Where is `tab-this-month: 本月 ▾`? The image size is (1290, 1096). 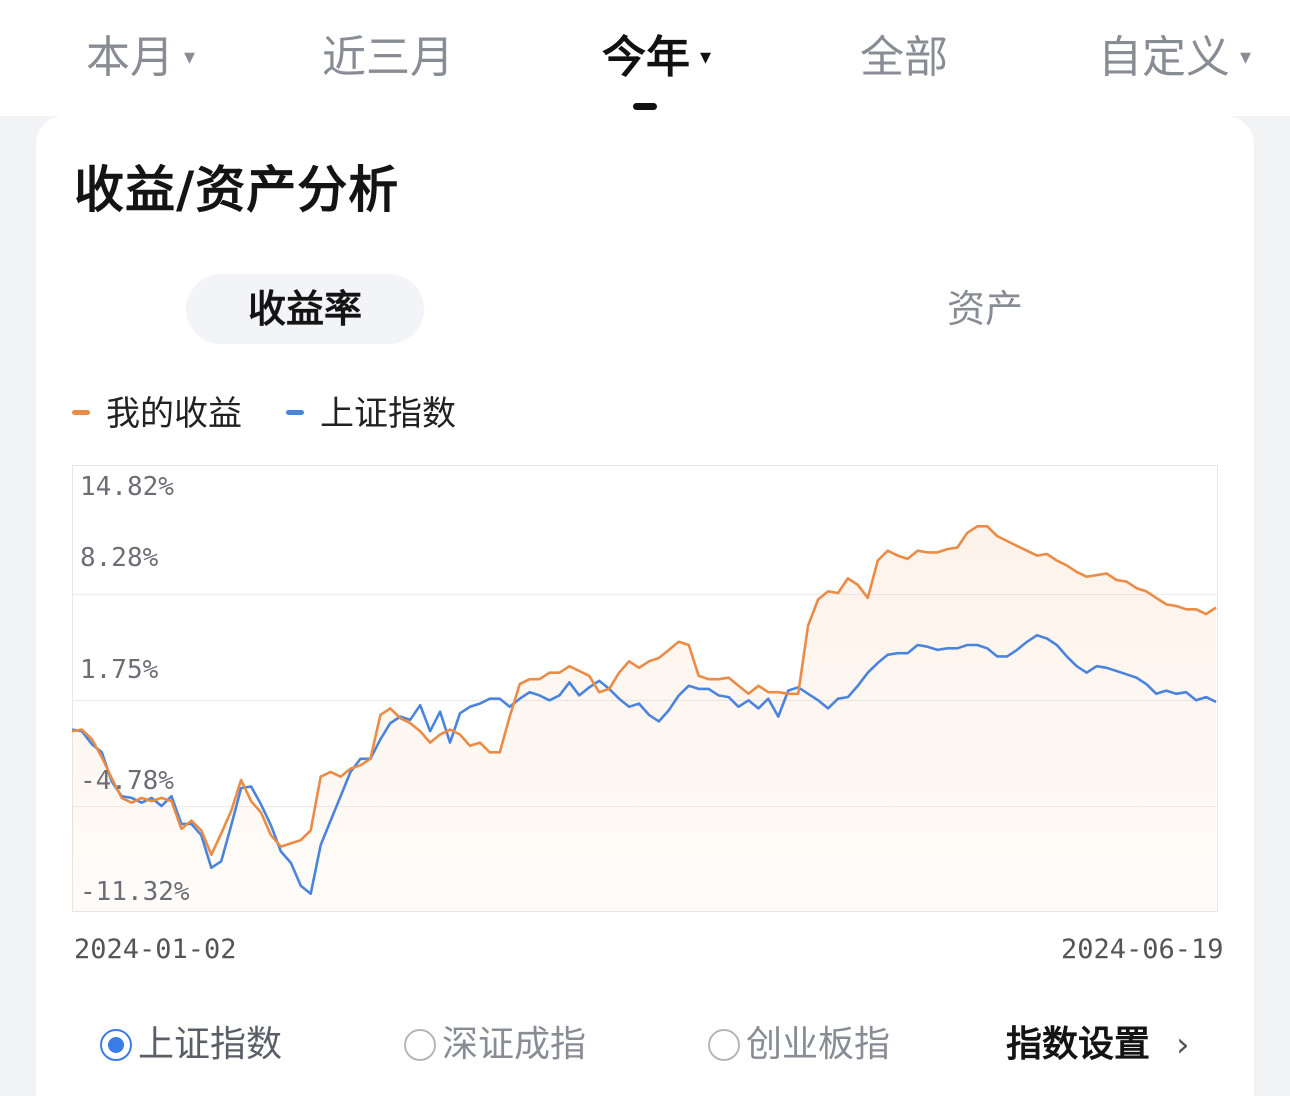 tab-this-month: 本月 ▾ is located at coordinates (140, 58).